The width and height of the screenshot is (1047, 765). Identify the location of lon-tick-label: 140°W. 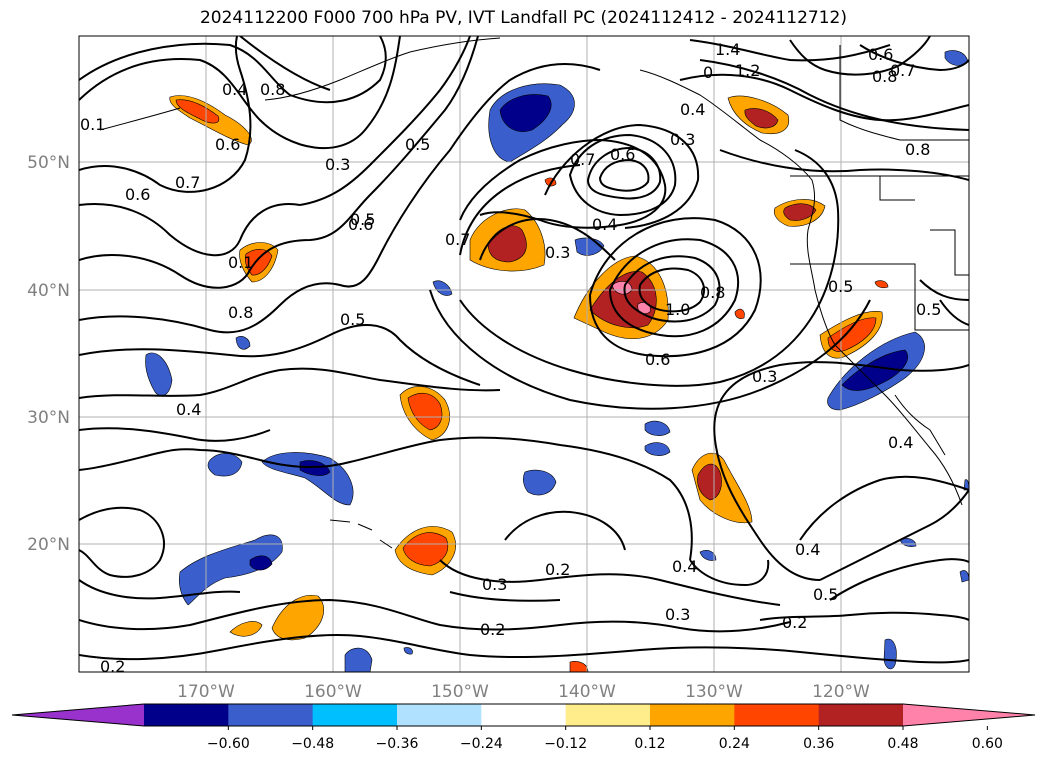
(587, 692).